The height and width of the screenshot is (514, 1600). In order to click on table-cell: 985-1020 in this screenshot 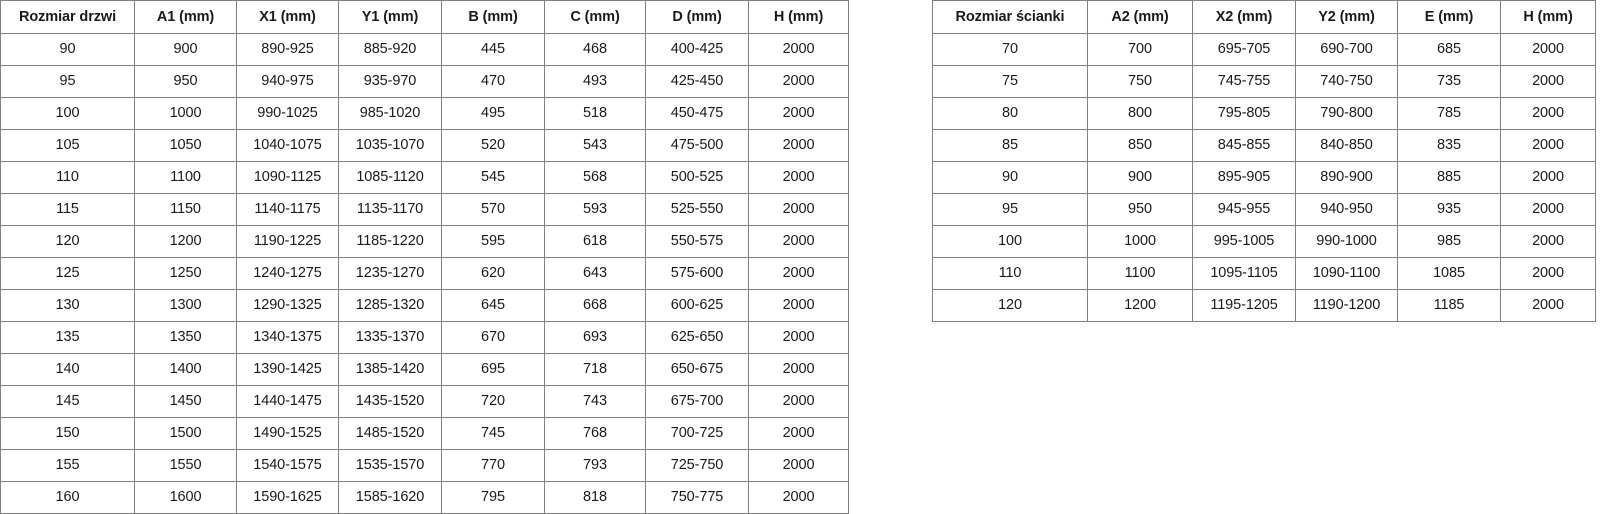, I will do `click(390, 113)`.